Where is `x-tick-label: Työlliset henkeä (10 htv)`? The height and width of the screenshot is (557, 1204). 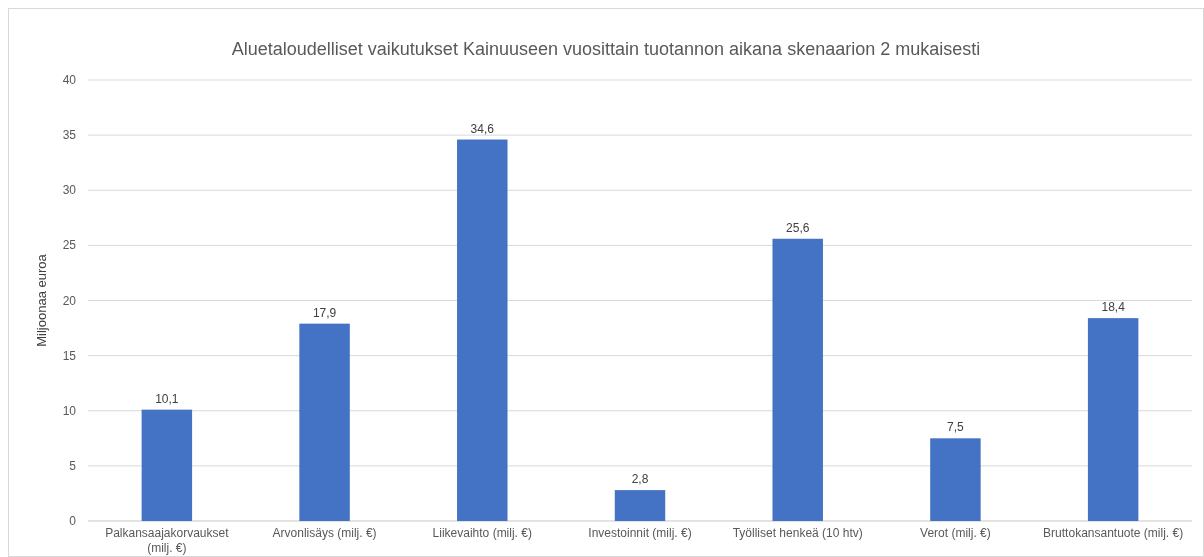
x-tick-label: Työlliset henkeä (10 htv) is located at coordinates (797, 533).